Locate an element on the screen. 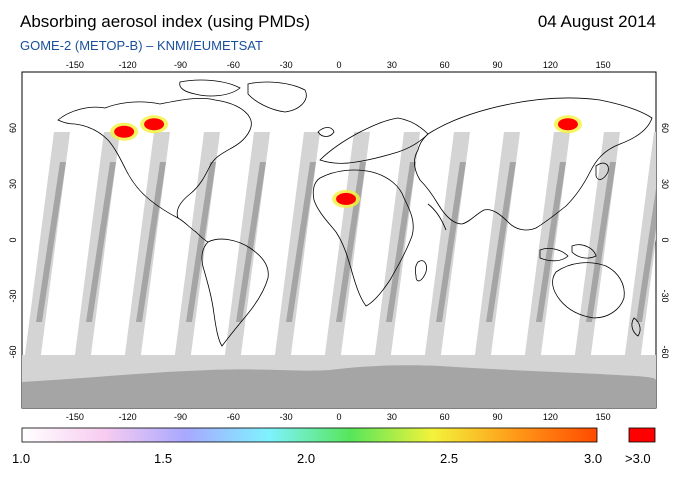 The width and height of the screenshot is (676, 480). lat-tick-label-right: 0 is located at coordinates (665, 239).